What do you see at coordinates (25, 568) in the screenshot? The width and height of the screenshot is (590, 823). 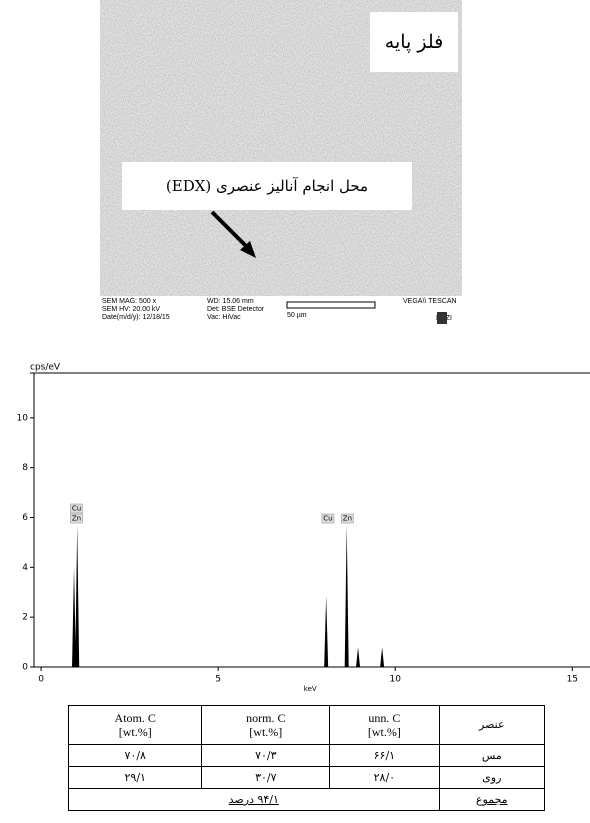 I see `y-tick-label: 4` at bounding box center [25, 568].